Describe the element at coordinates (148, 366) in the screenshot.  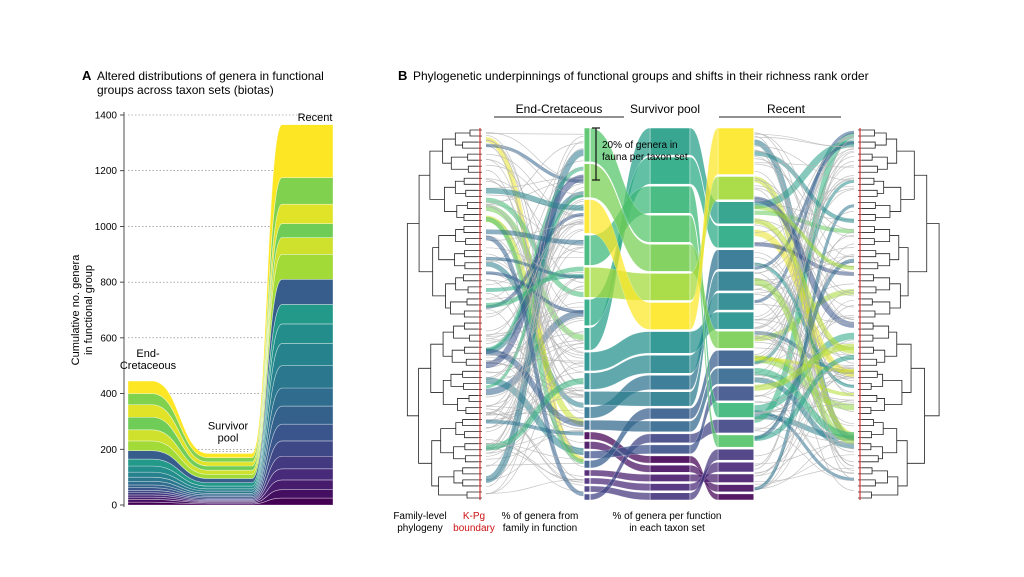
I see `stage-label-1: Cretaceous` at that location.